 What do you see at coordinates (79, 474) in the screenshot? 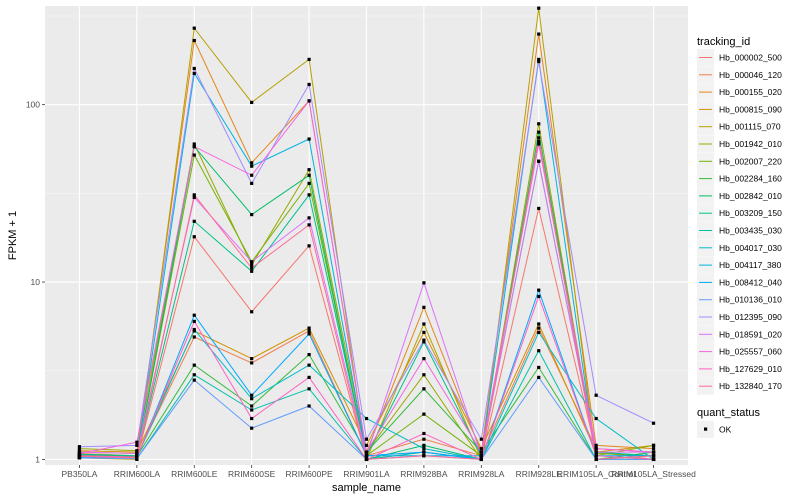
I see `x-tick-label: PB350LA` at bounding box center [79, 474].